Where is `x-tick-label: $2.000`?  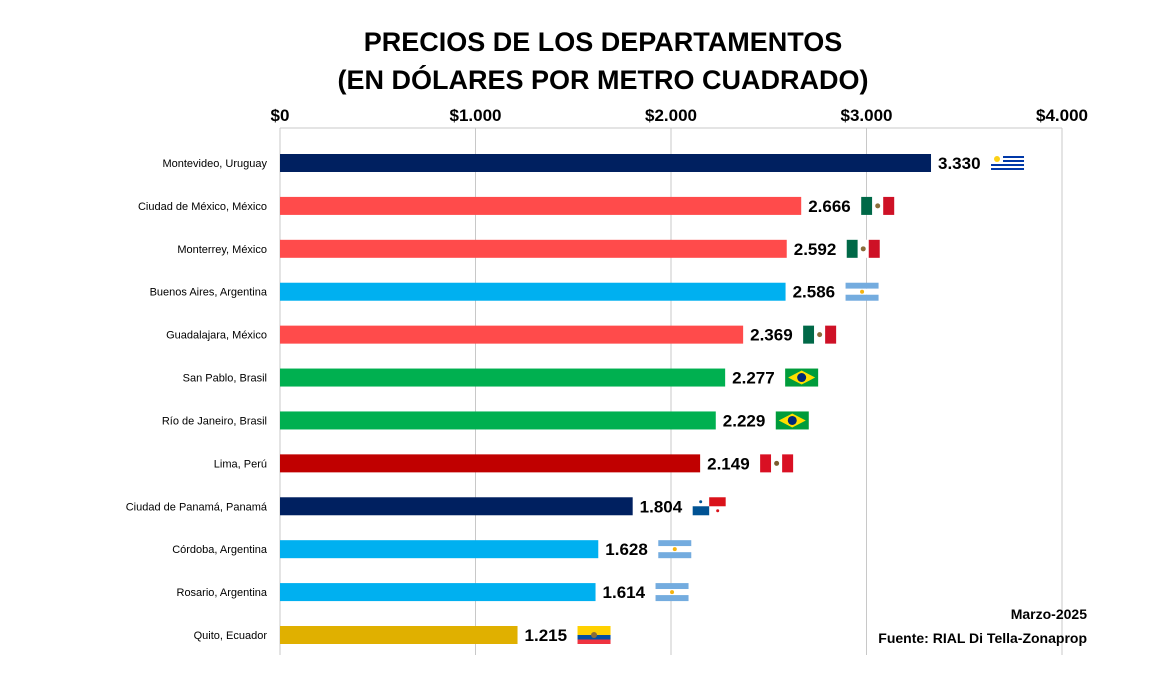 x-tick-label: $2.000 is located at coordinates (671, 115).